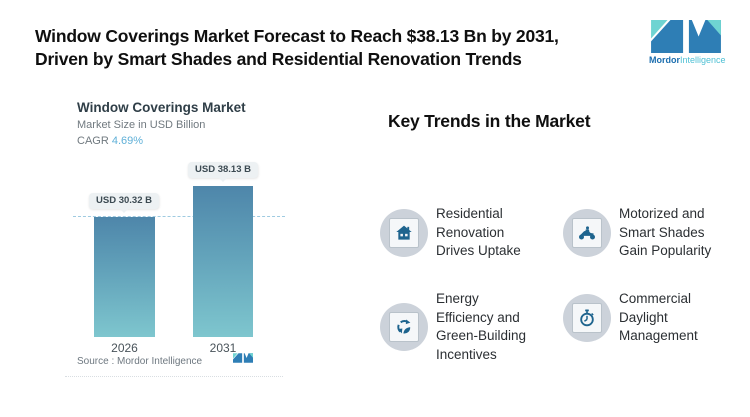  I want to click on motorcycle-icon, so click(587, 233).